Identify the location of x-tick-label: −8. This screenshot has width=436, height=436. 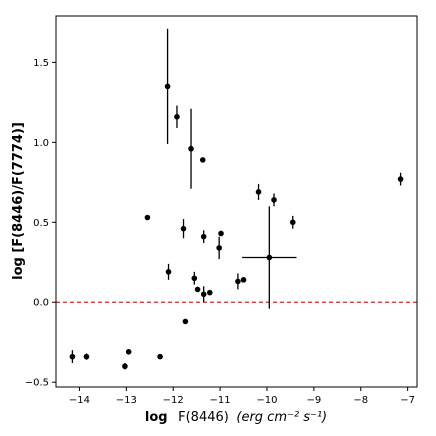
(360, 400).